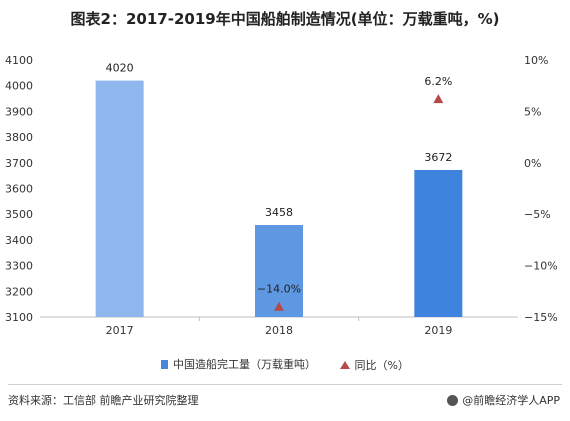  Describe the element at coordinates (438, 243) in the screenshot. I see `bar-2019` at that location.